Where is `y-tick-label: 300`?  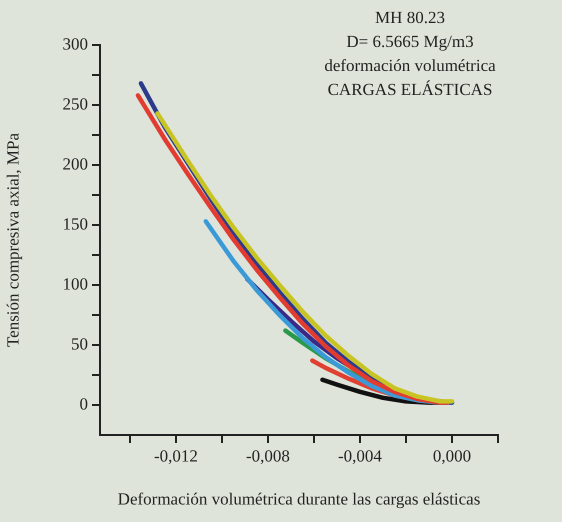 y-tick-label: 300 is located at coordinates (75, 44).